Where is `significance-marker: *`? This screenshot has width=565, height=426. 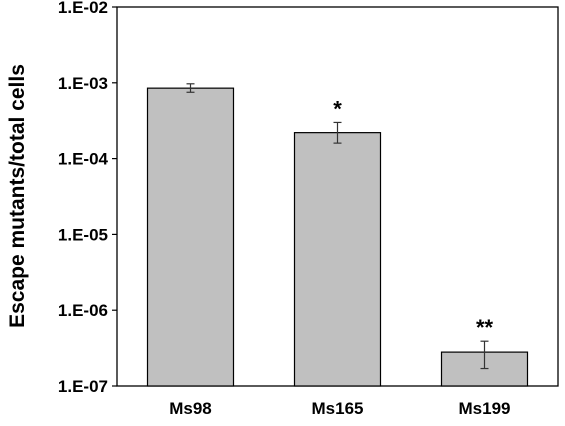 significance-marker: * is located at coordinates (337, 108).